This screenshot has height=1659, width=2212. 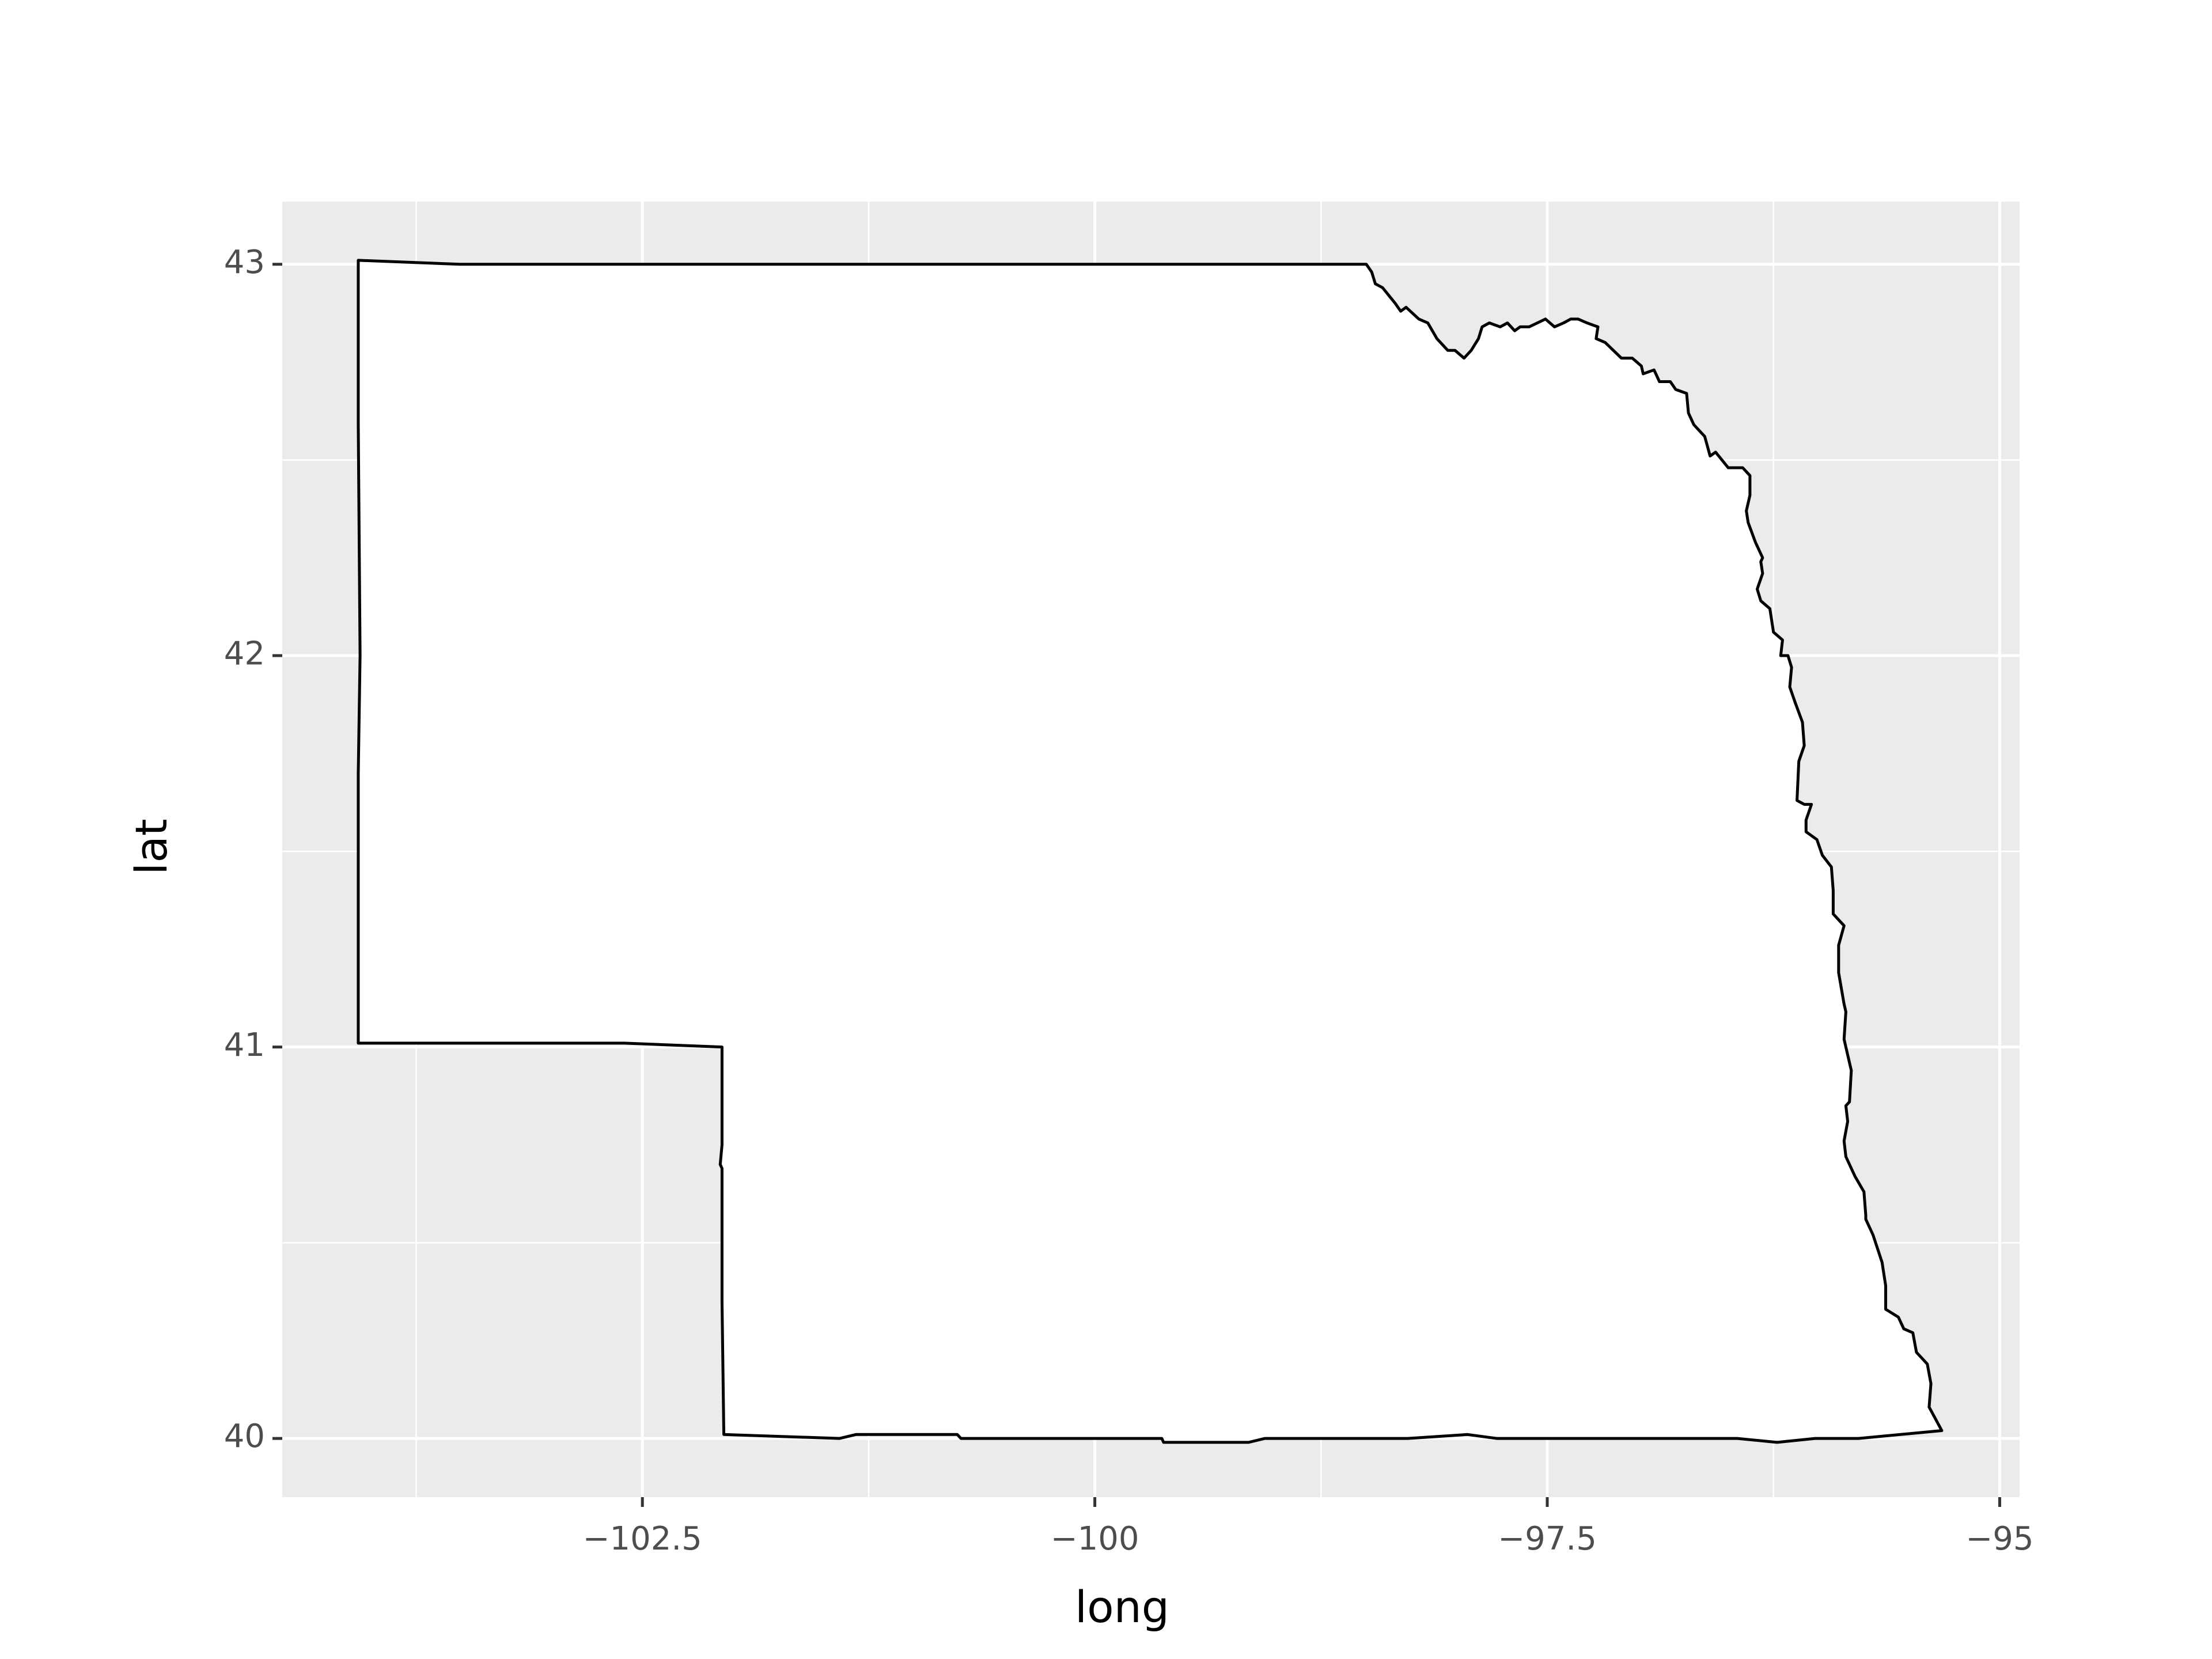 What do you see at coordinates (642, 1539) in the screenshot?
I see `x-tick-label: −102.5` at bounding box center [642, 1539].